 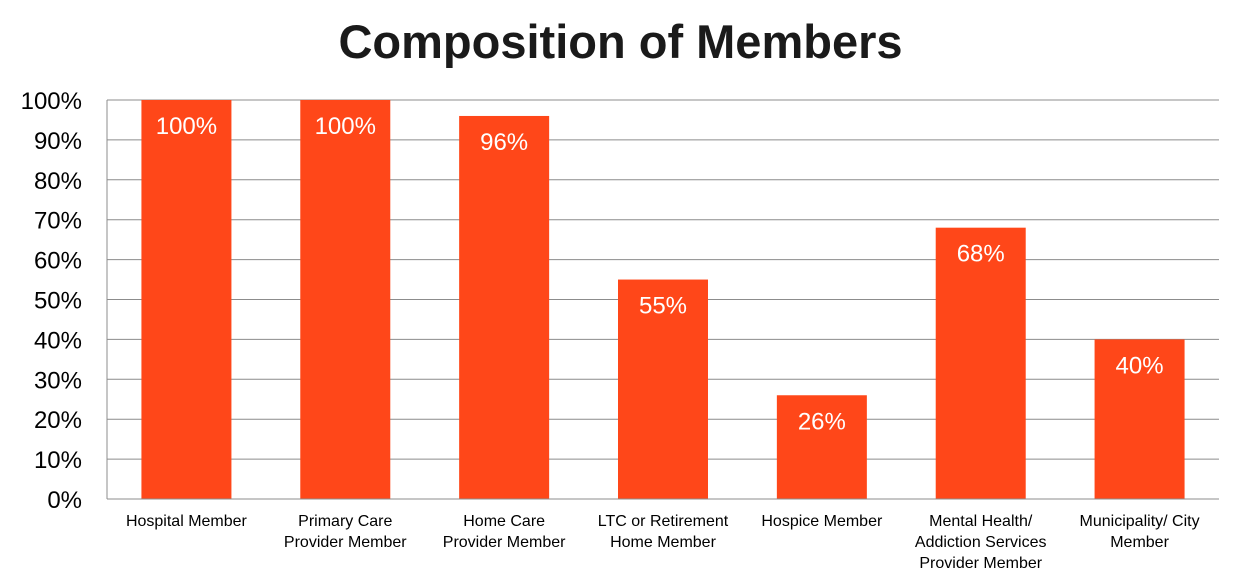 I want to click on chart-title: Composition of Members, so click(x=620, y=41).